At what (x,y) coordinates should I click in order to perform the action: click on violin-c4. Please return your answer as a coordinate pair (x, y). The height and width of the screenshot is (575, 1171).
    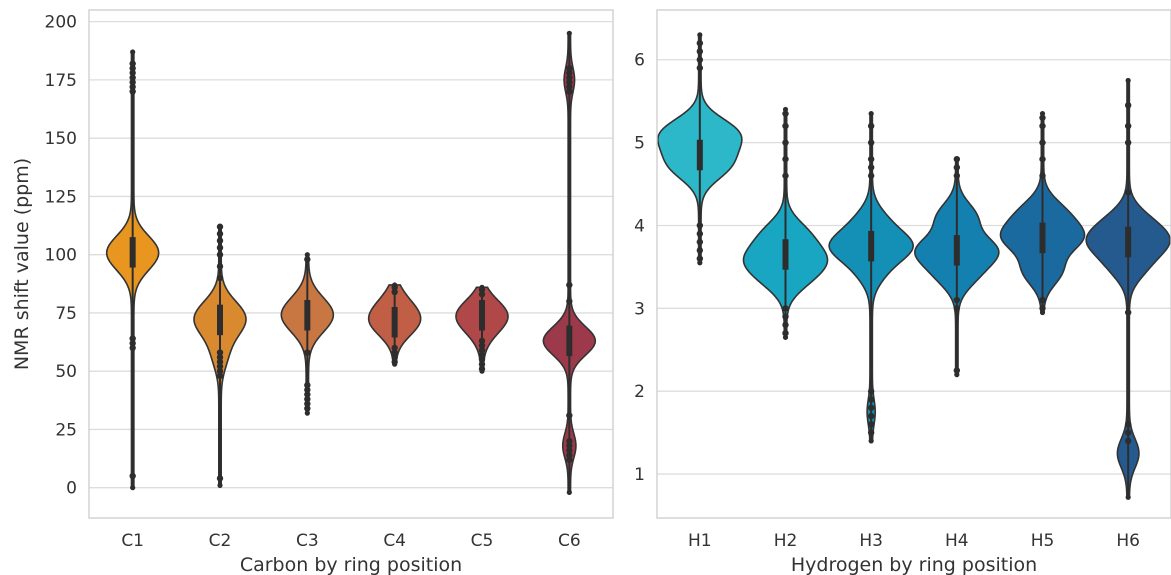
    Looking at the image, I should click on (394, 324).